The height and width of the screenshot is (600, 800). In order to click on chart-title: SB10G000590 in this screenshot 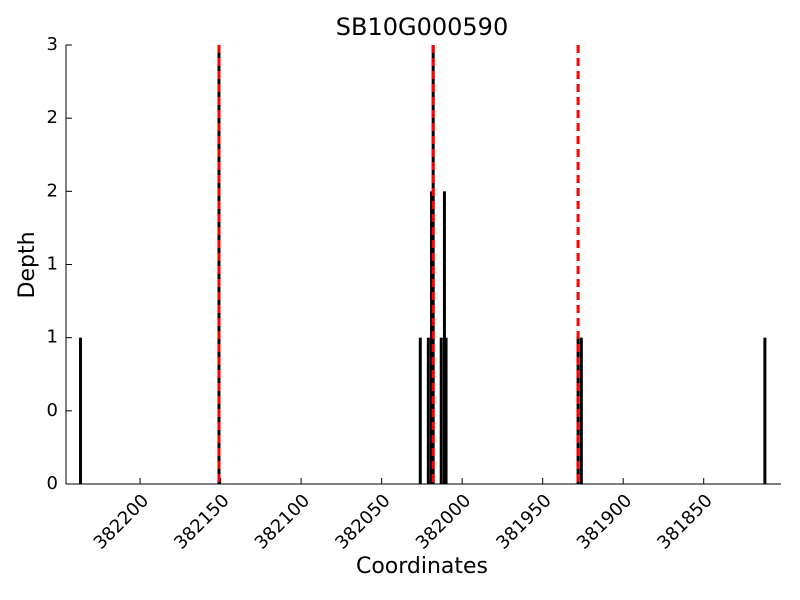, I will do `click(422, 27)`.